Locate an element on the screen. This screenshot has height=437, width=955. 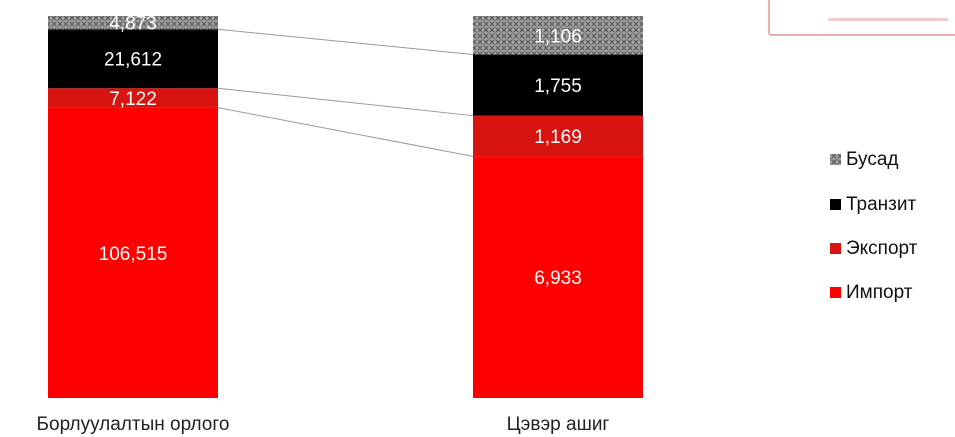
legend-swatch-импорт is located at coordinates (835, 292).